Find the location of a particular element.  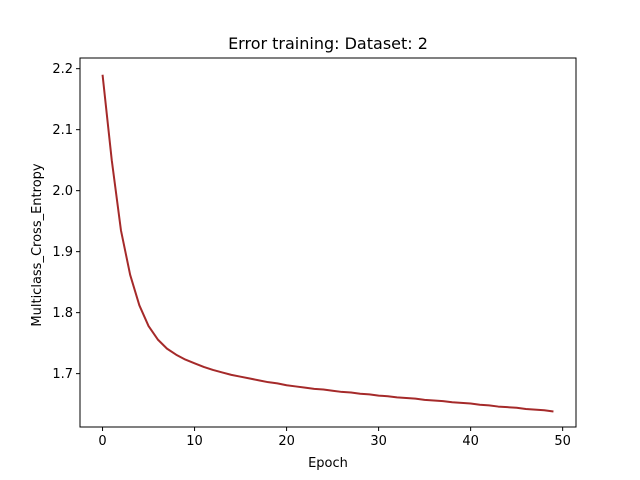

y-tick-label: 1.8 is located at coordinates (62, 313).